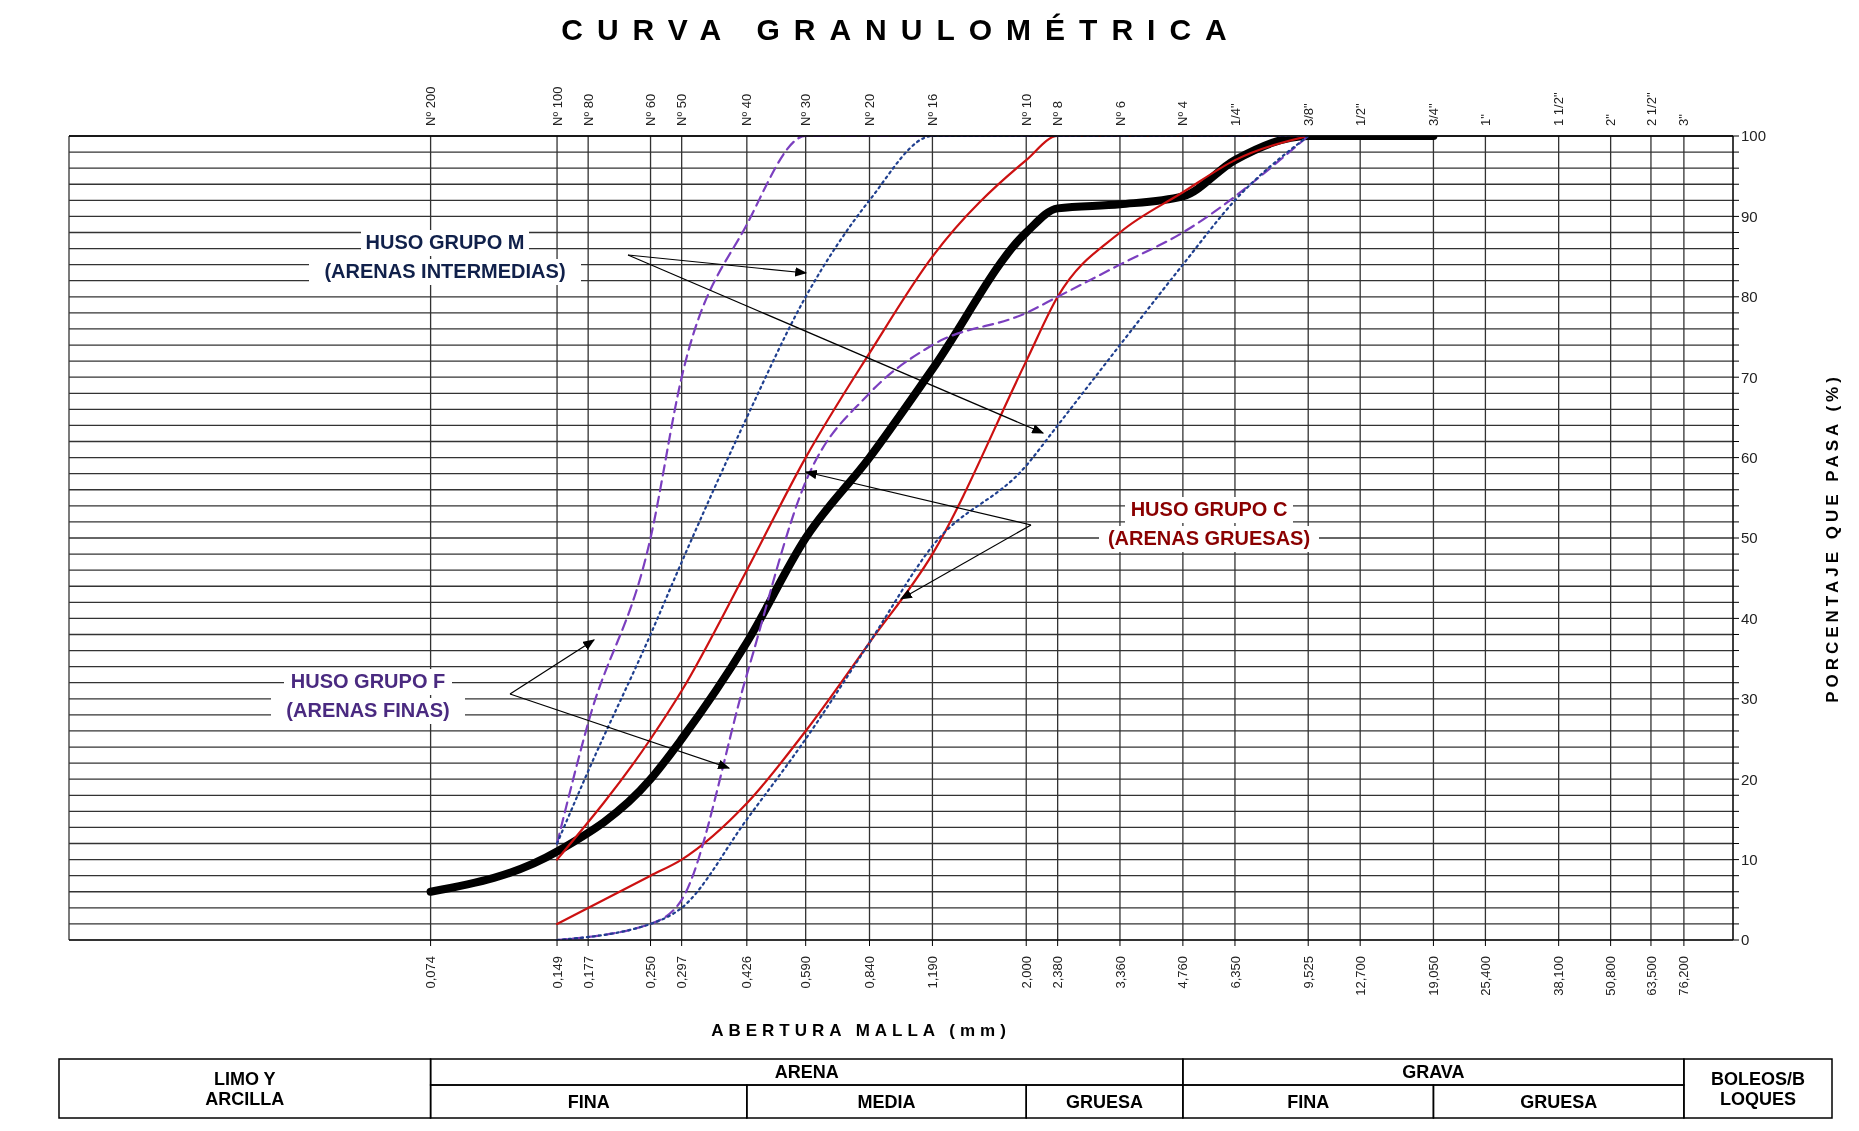 This screenshot has height=1131, width=1859. What do you see at coordinates (1058, 113) in the screenshot?
I see `text: Nº 8` at bounding box center [1058, 113].